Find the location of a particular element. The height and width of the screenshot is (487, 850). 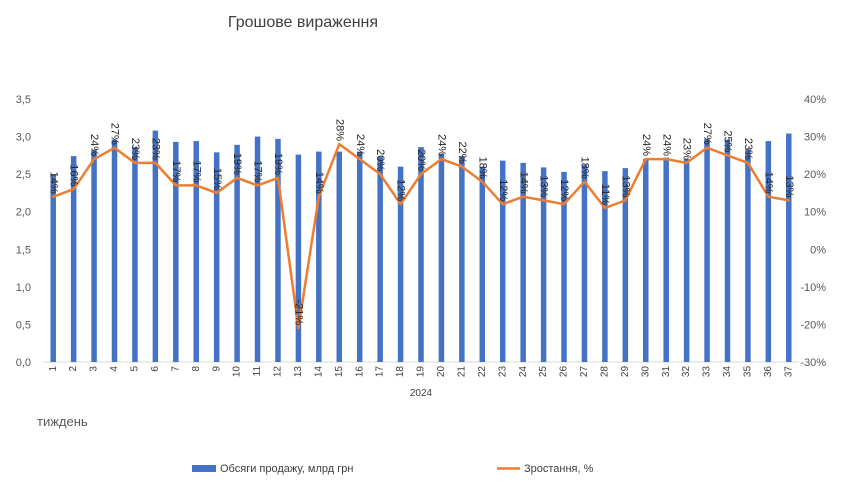

x-axis-tick: 8 is located at coordinates (196, 369).